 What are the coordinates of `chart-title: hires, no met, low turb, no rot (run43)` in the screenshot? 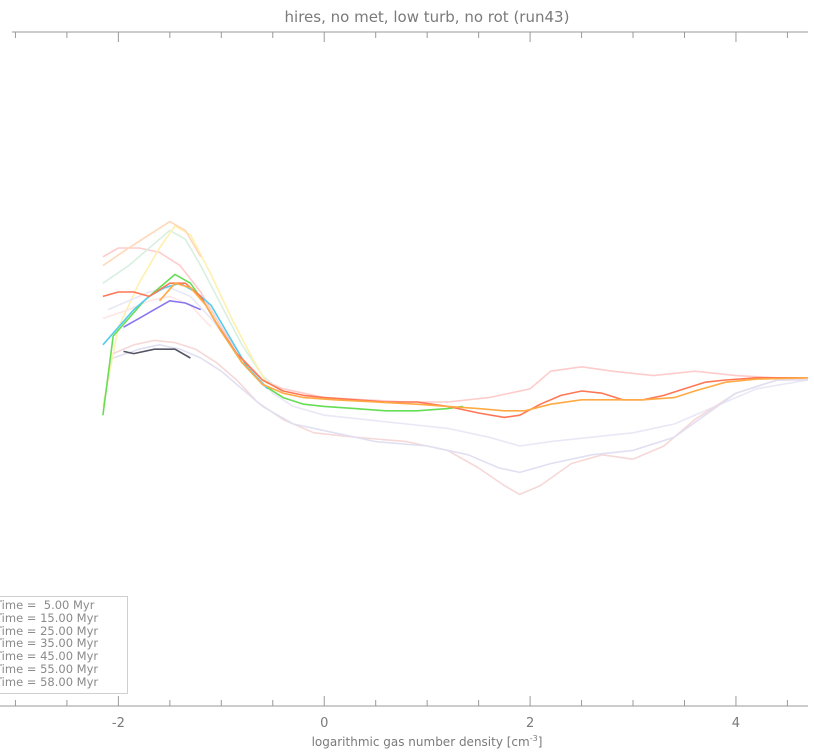 It's located at (427, 17).